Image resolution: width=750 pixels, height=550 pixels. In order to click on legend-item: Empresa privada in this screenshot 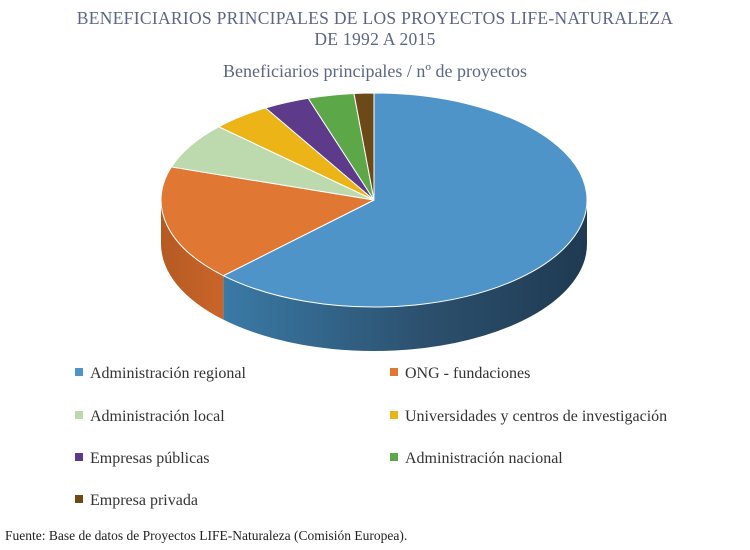, I will do `click(136, 501)`.